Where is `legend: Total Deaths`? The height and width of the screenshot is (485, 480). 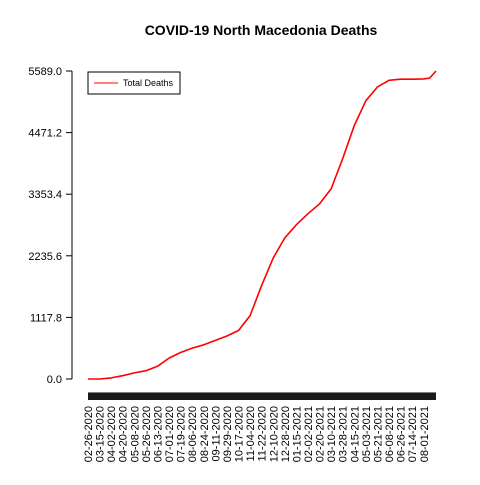 legend: Total Deaths is located at coordinates (134, 83).